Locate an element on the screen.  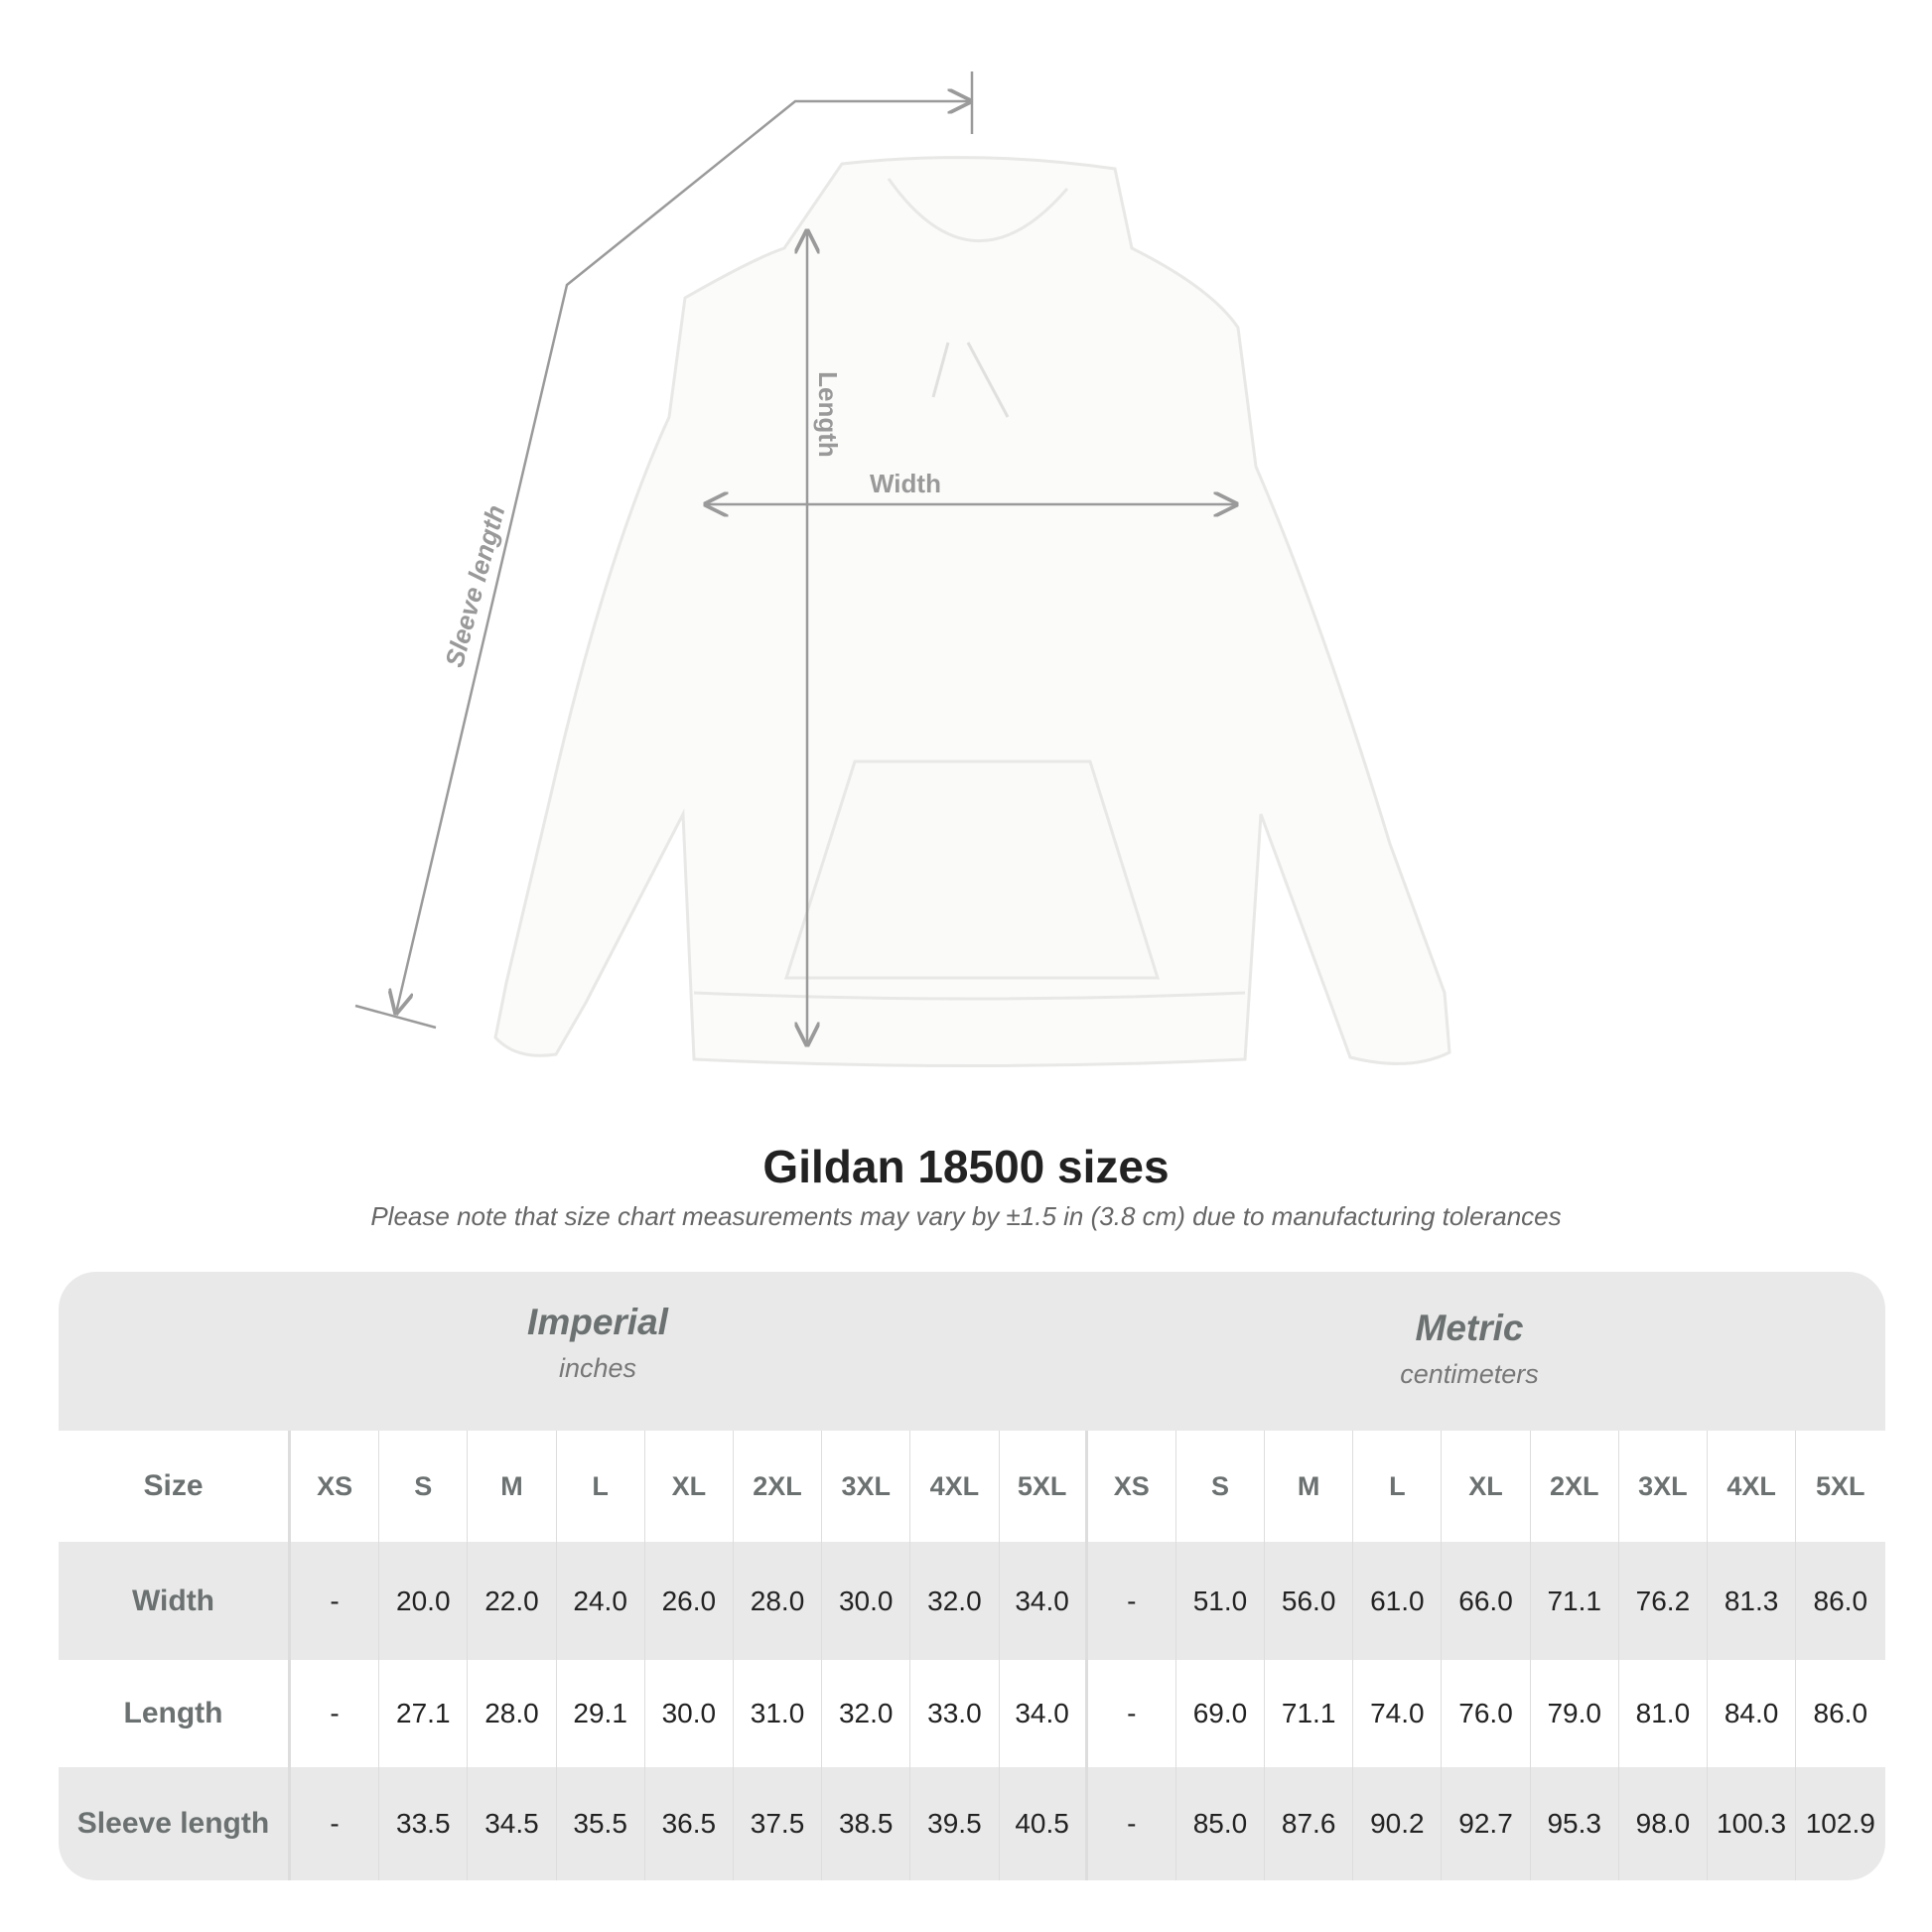
page-title: Gildan 18500 sizes is located at coordinates (966, 1167).